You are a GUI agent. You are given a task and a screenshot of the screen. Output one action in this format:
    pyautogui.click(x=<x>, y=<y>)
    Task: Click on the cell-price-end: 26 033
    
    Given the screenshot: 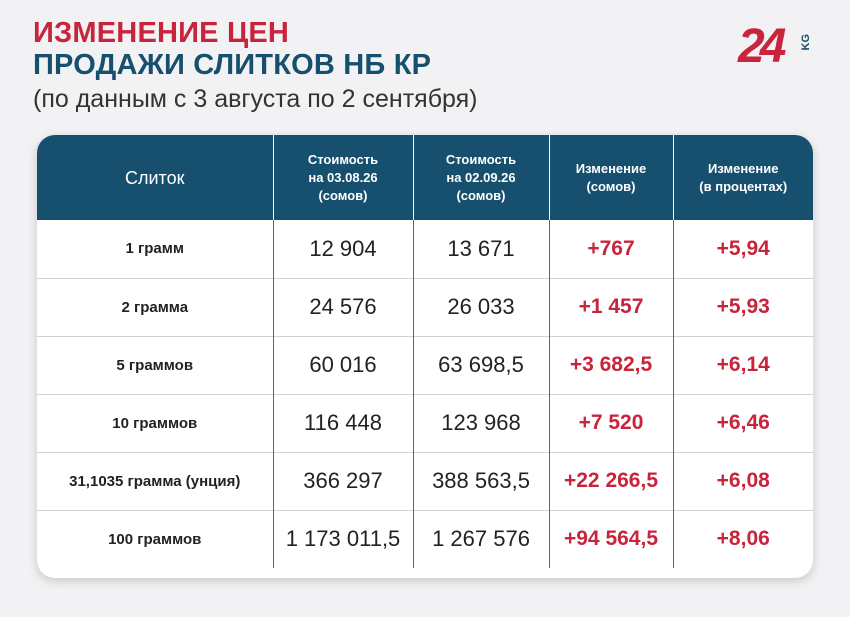 What is the action you would take?
    pyautogui.click(x=481, y=307)
    